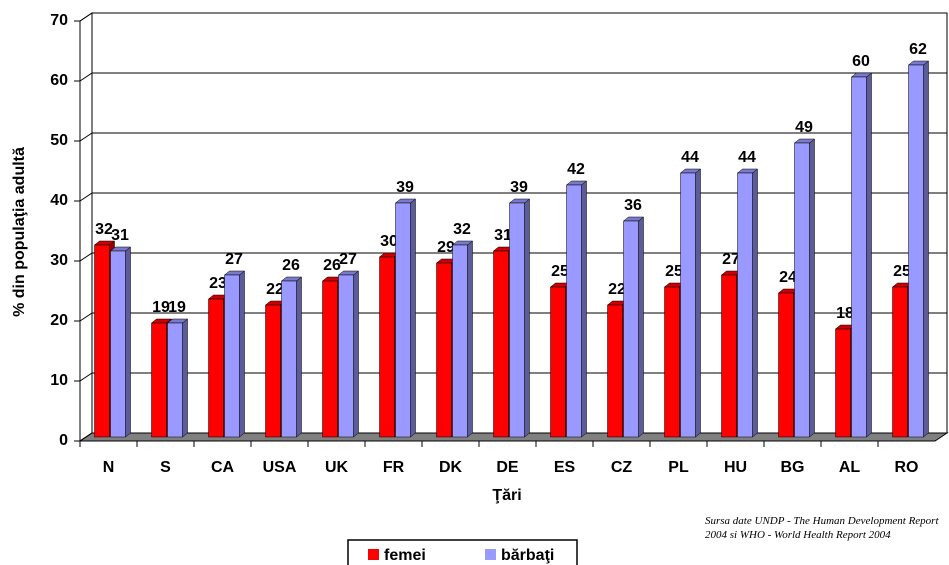 The image size is (949, 565). I want to click on x-tick-label: FR, so click(394, 467).